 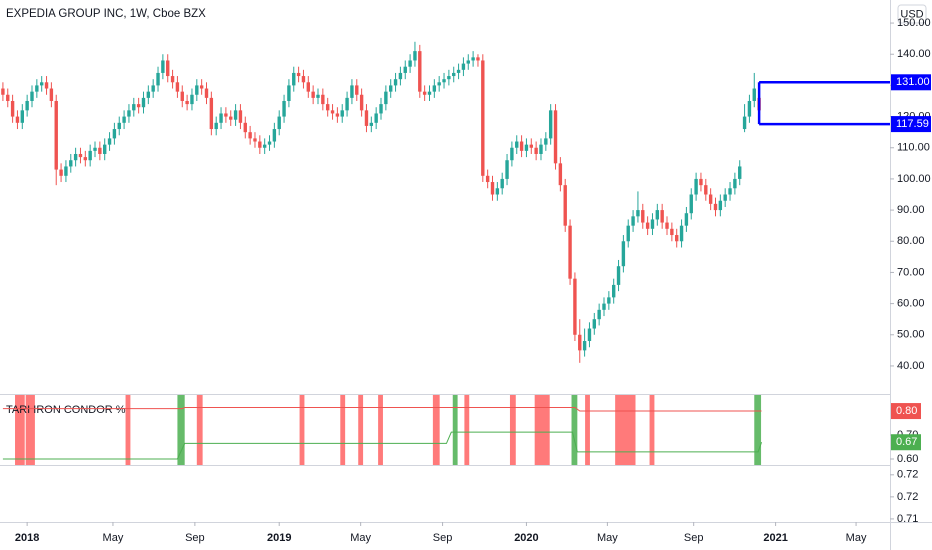 I want to click on y-tick-label: 70.00, so click(x=911, y=272).